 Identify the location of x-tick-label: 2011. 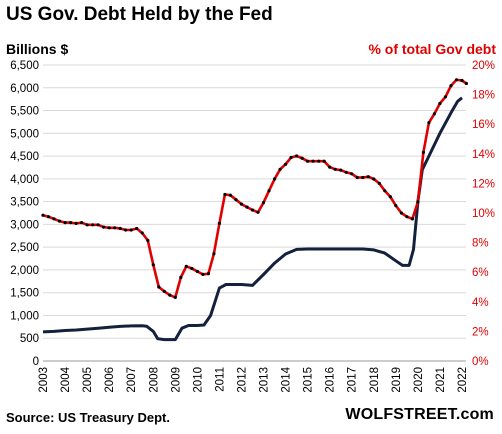
(220, 379).